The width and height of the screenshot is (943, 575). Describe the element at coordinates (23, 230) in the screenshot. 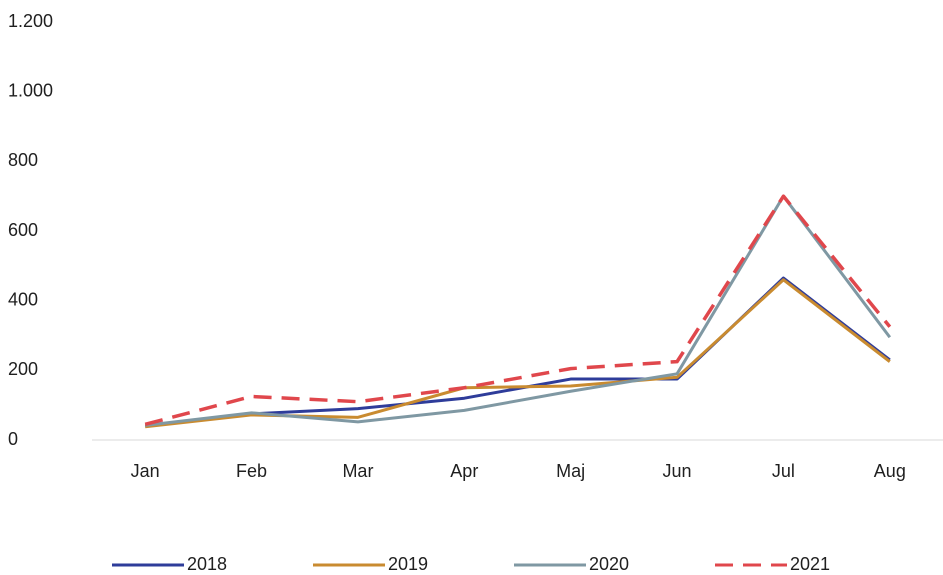

I see `y-tick-label: 600` at that location.